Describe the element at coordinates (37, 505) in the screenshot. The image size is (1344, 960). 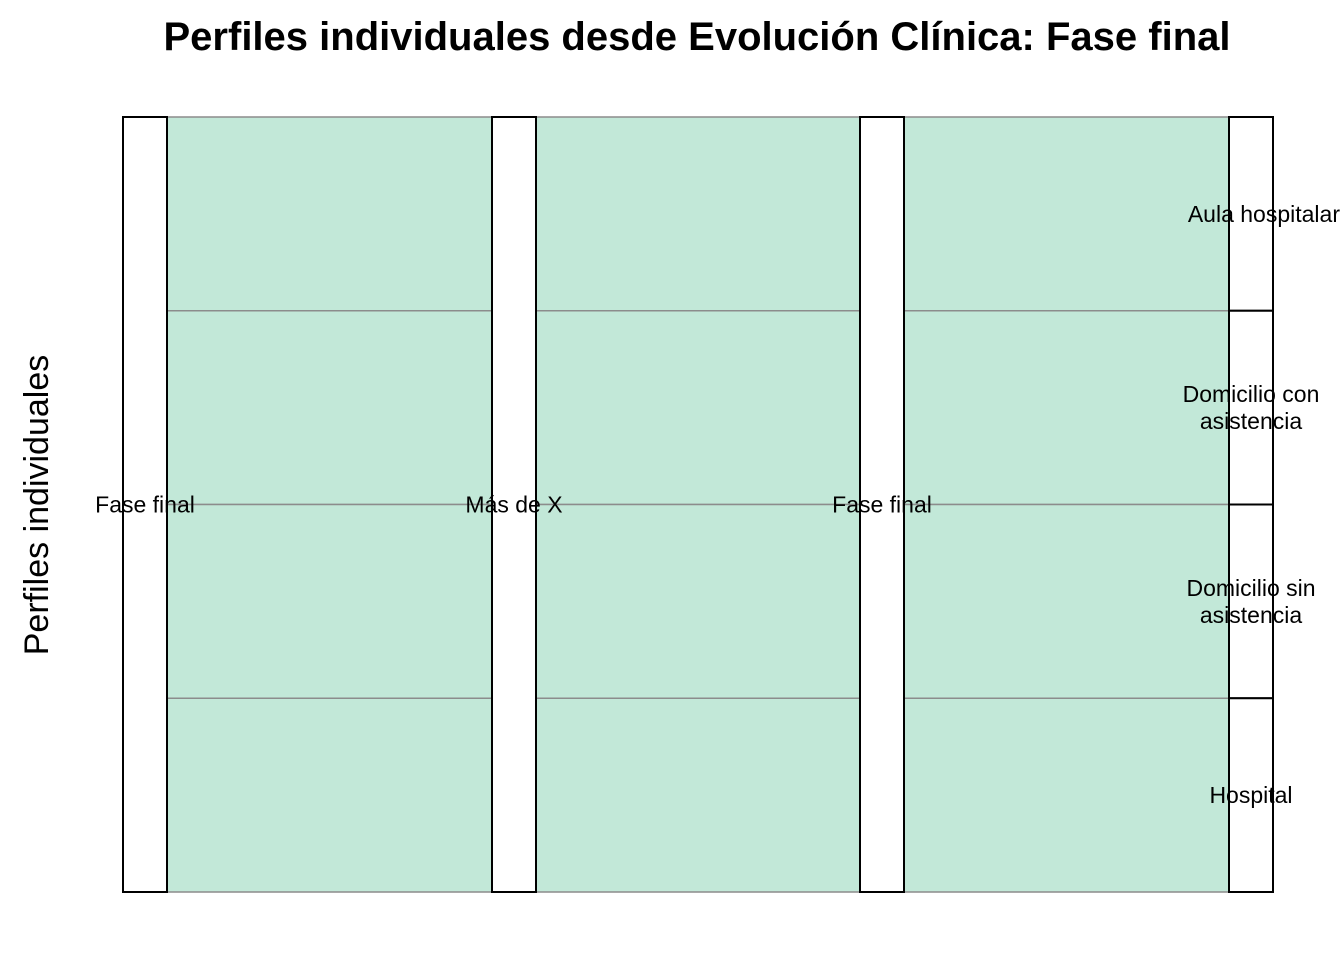
I see `y-axis-label: Perfiles individuales` at that location.